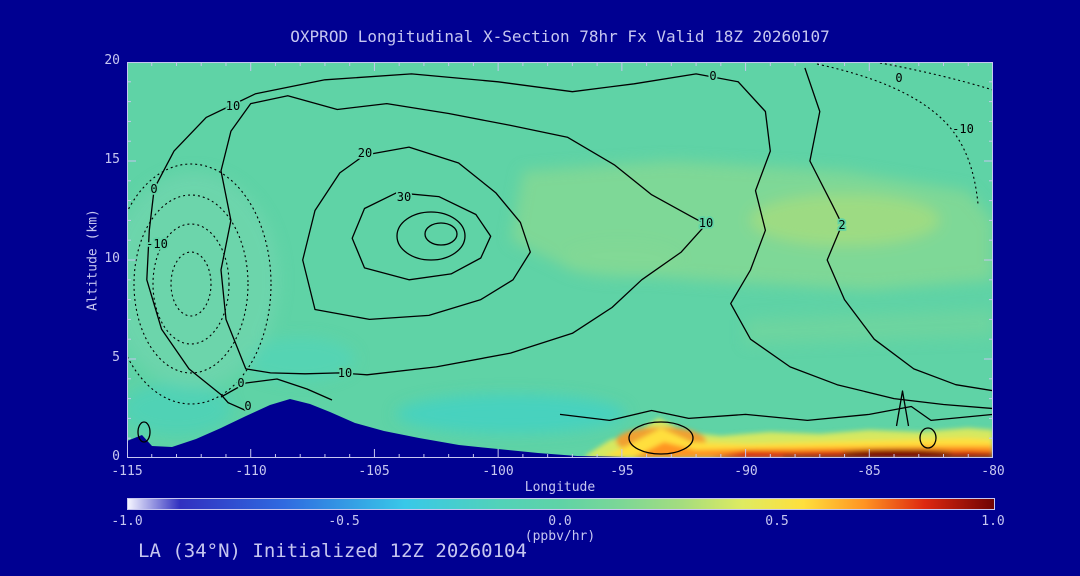 This screenshot has width=1080, height=576. Describe the element at coordinates (993, 521) in the screenshot. I see `colorbar-tick-label: 1.0` at that location.